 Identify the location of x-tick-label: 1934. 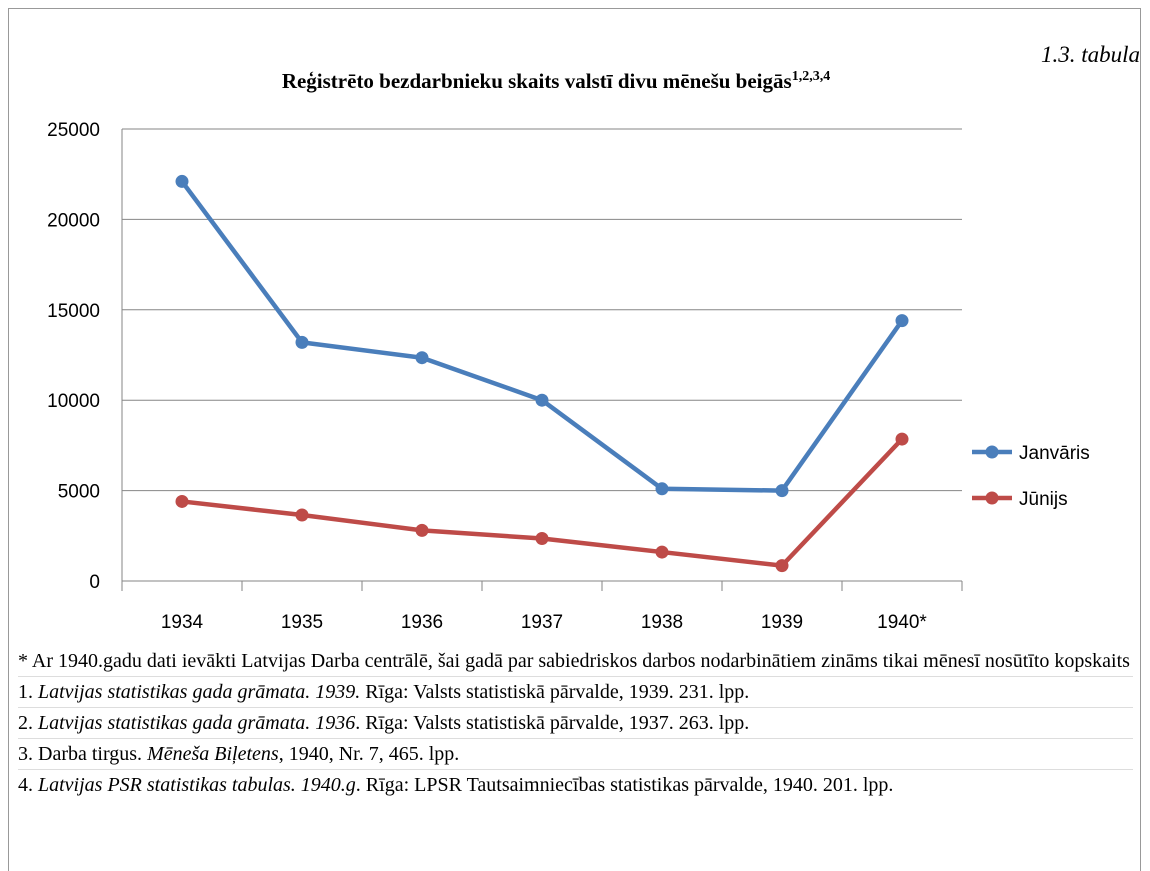
(182, 622).